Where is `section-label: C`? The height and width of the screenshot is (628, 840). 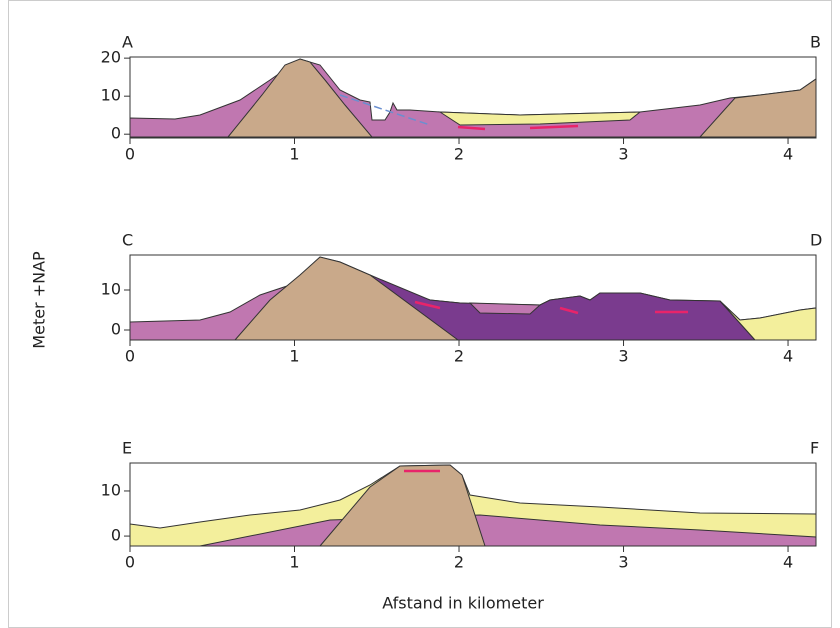
section-label: C is located at coordinates (127, 240).